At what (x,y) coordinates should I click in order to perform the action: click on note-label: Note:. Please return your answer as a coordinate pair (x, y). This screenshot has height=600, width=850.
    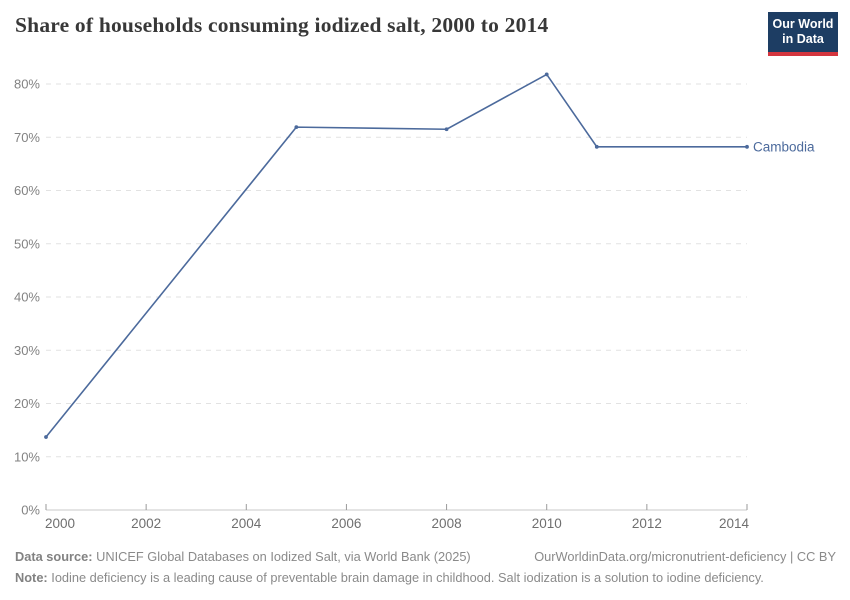
    Looking at the image, I should click on (31, 577).